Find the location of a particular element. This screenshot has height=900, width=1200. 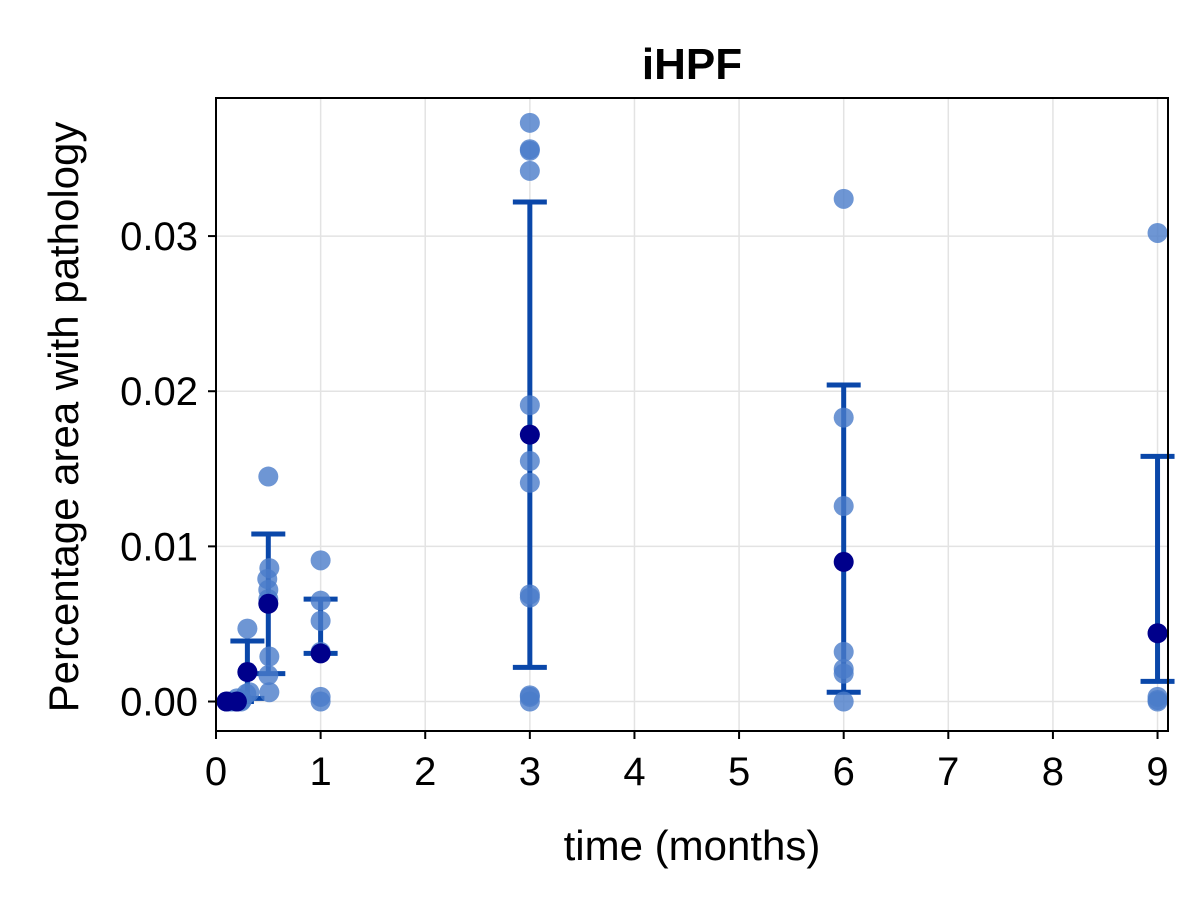

y-axis-label: Percentage area with pathology is located at coordinates (63, 417).